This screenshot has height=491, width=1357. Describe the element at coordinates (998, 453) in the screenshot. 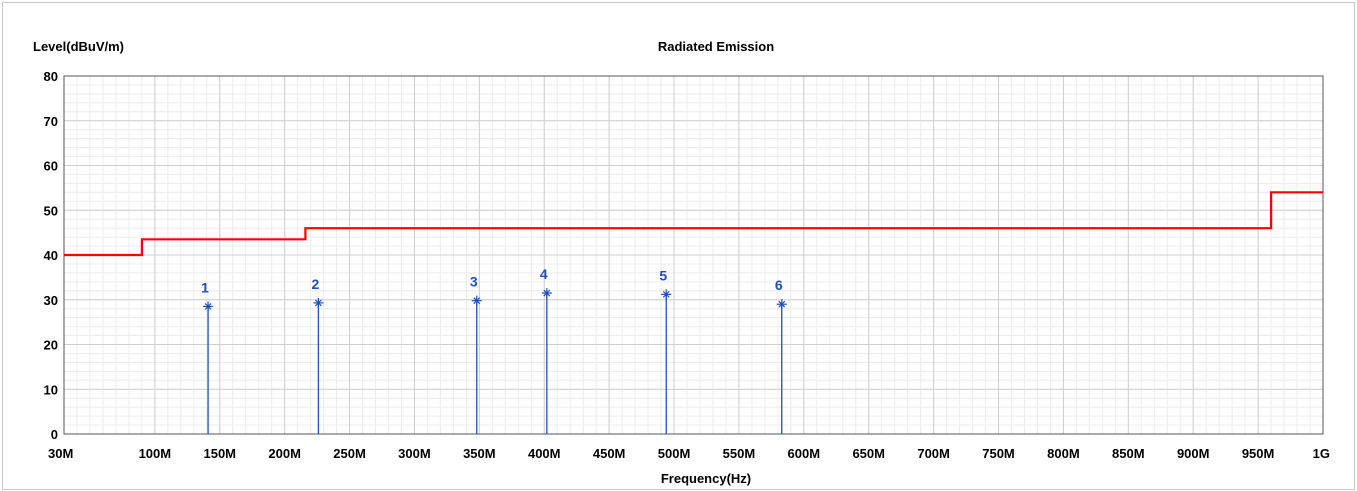

I see `x-tick-label: 750M` at that location.